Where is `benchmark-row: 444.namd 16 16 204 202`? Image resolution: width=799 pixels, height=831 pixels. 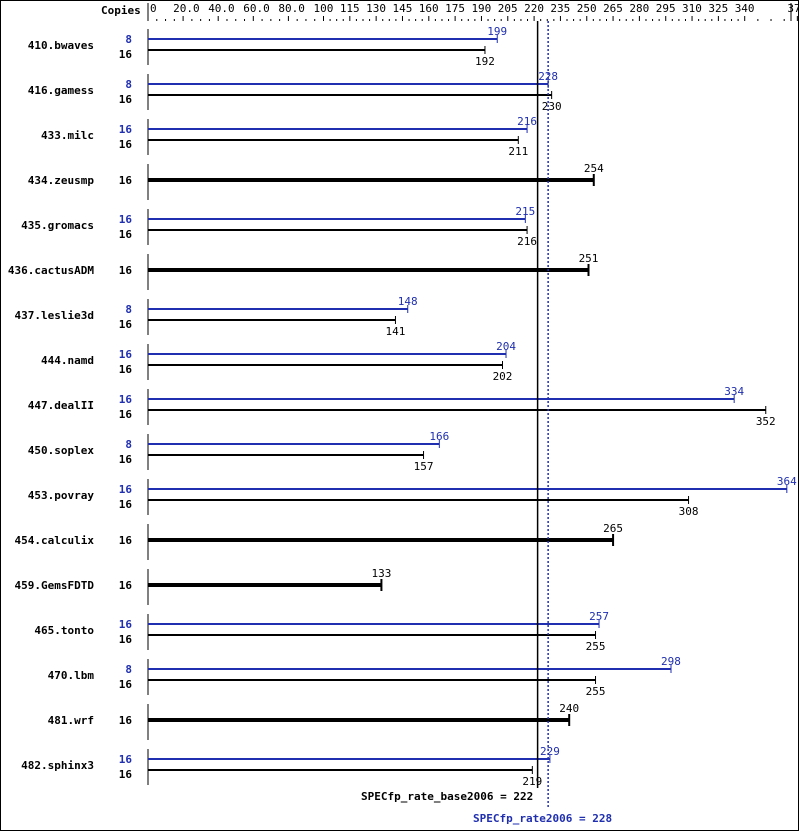
benchmark-row: 444.namd 16 16 204 202 is located at coordinates (278, 361).